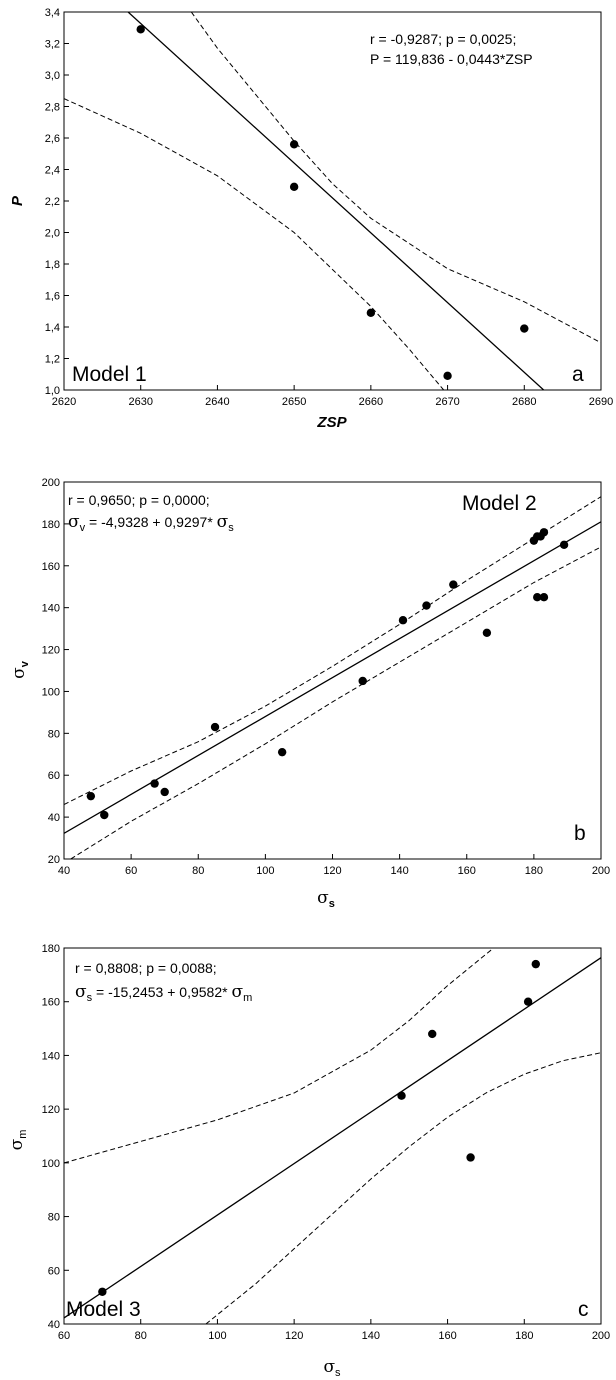  What do you see at coordinates (54, 1271) in the screenshot?
I see `panel-c-y-tick-label: 60` at bounding box center [54, 1271].